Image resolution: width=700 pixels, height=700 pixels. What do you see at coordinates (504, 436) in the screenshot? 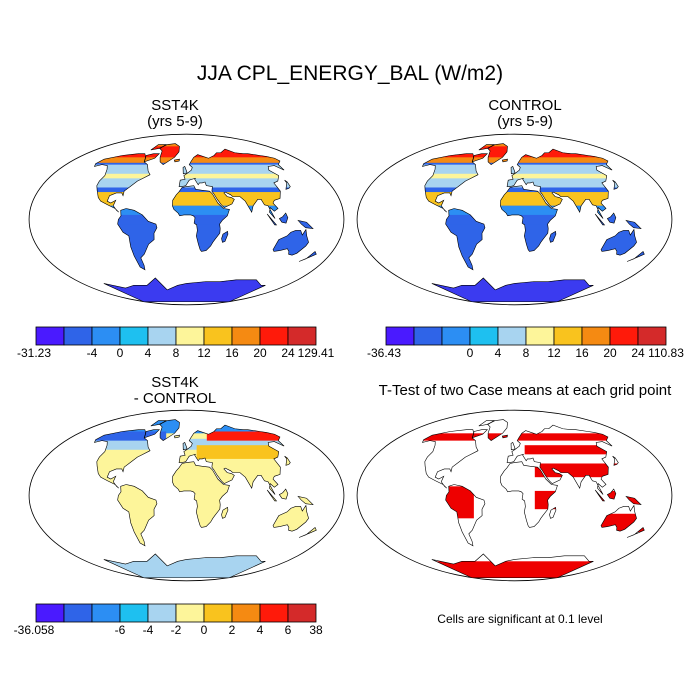
I see `coastline-iceland` at bounding box center [504, 436].